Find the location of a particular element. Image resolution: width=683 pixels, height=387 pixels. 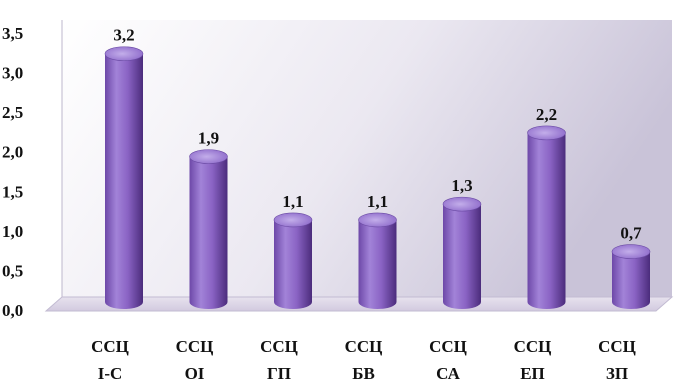

y-tick-label: 1,5 is located at coordinates (12, 191).